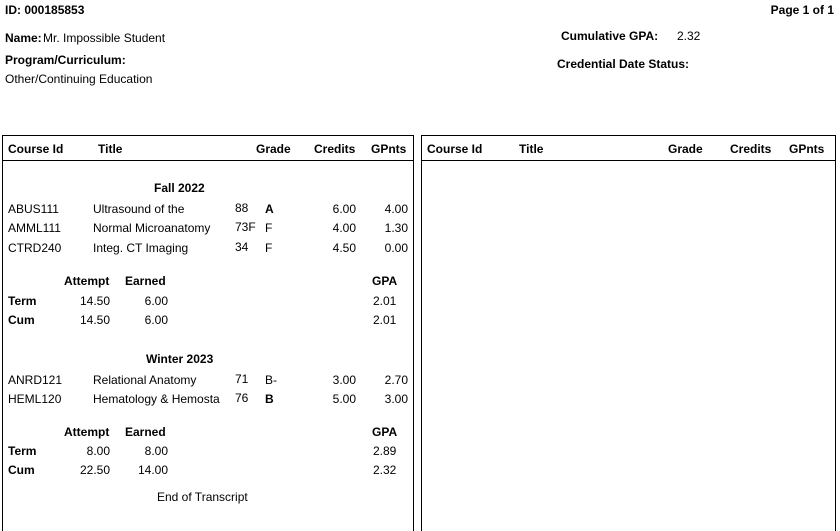 The image size is (840, 531). Describe the element at coordinates (94, 470) in the screenshot. I see `summary-attempt: 22.50` at that location.